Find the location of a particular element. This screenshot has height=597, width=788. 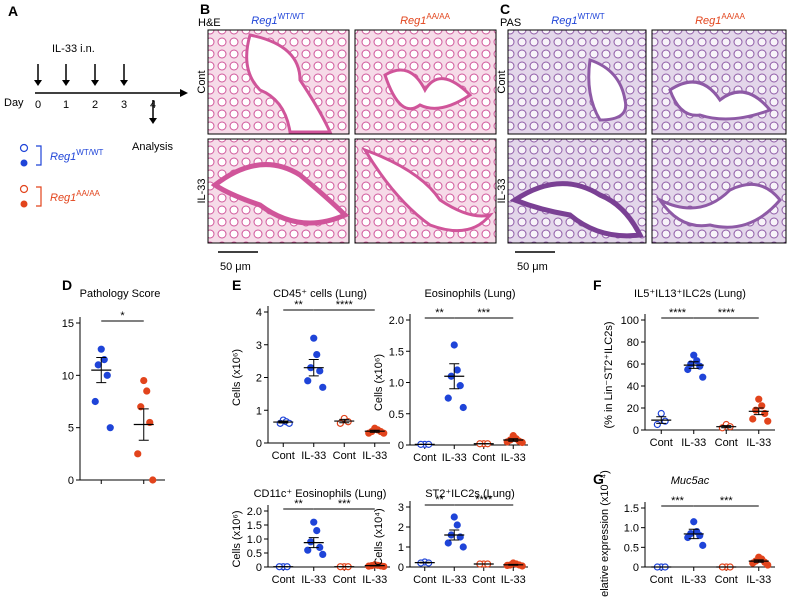

panel-letter: D is located at coordinates (67, 285).